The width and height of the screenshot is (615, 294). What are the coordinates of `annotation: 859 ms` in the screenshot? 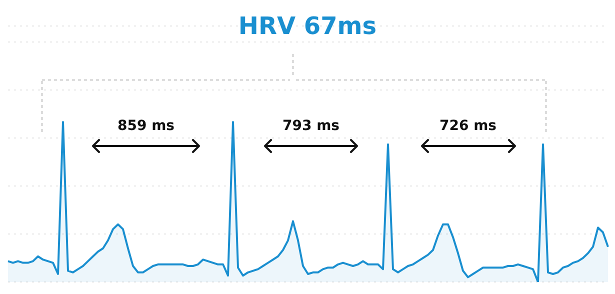 It's located at (146, 126).